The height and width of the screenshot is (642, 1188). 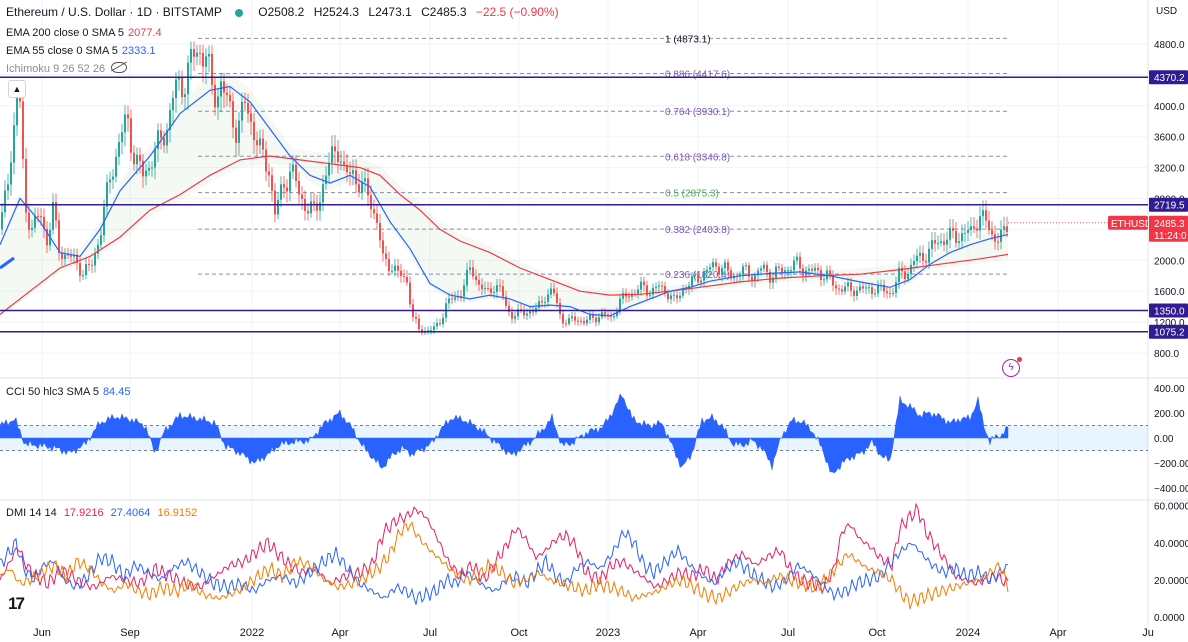 I want to click on ema200-legend: EMA 200 close 0 SMA 5 2077.4, so click(x=84, y=33).